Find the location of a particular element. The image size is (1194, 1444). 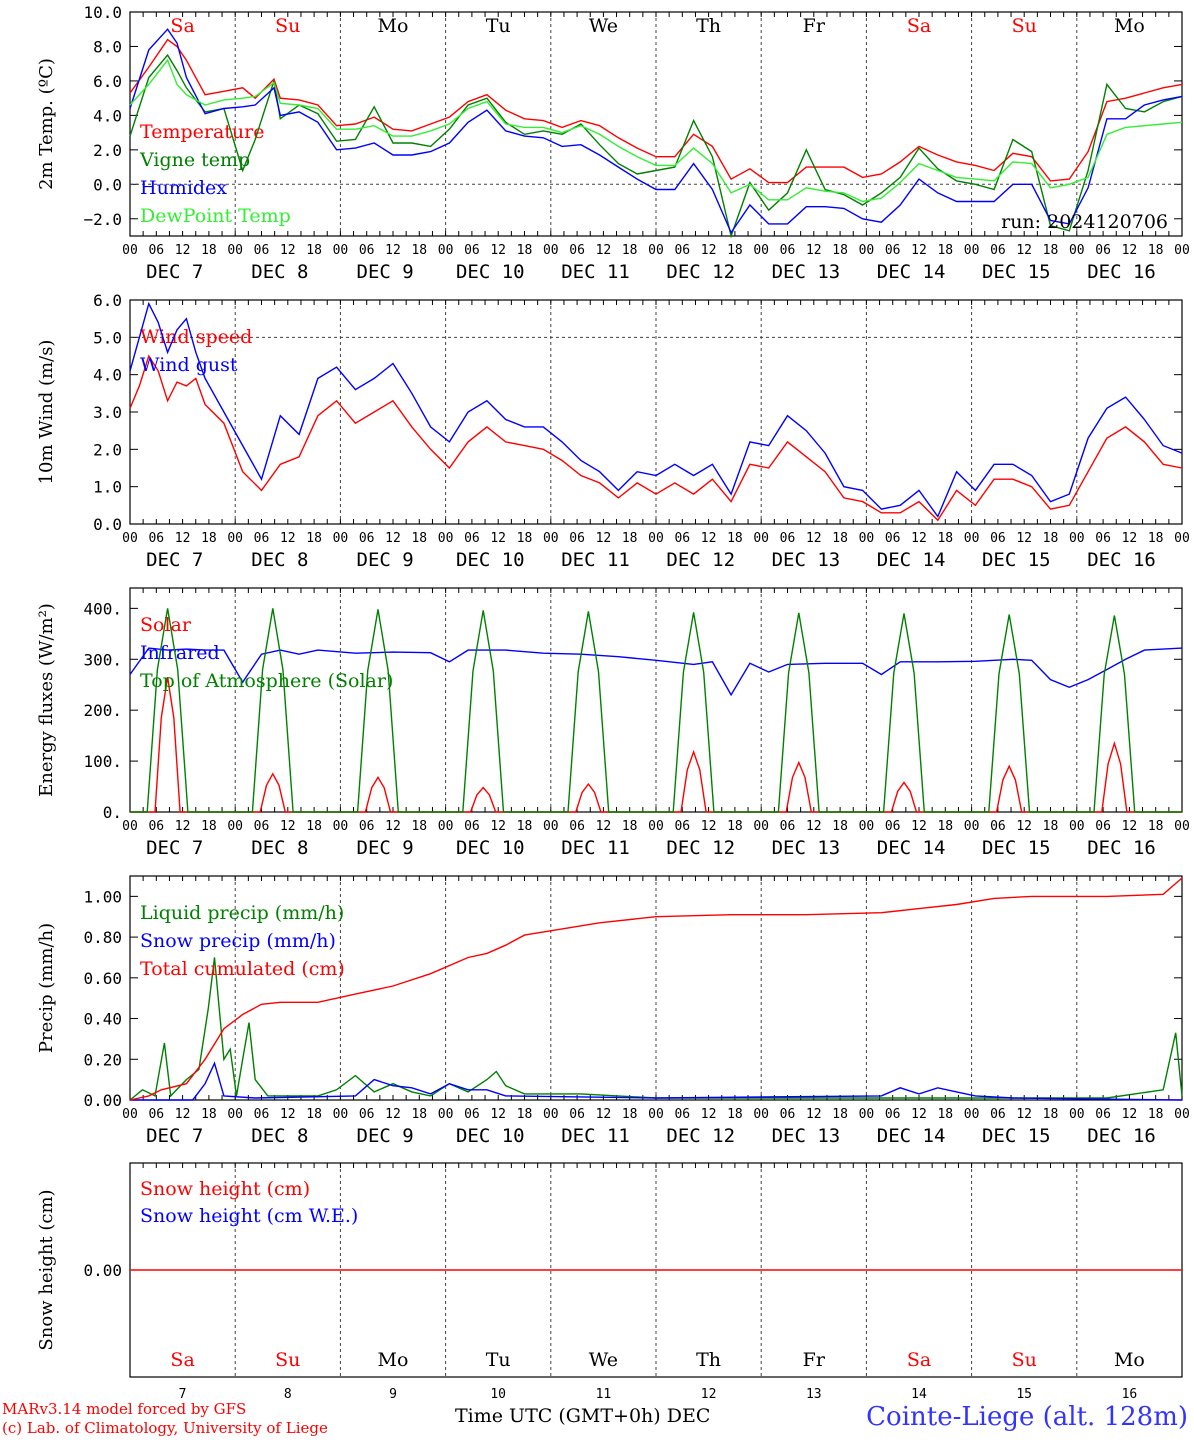

bottom-day-number: 13 is located at coordinates (814, 1394).